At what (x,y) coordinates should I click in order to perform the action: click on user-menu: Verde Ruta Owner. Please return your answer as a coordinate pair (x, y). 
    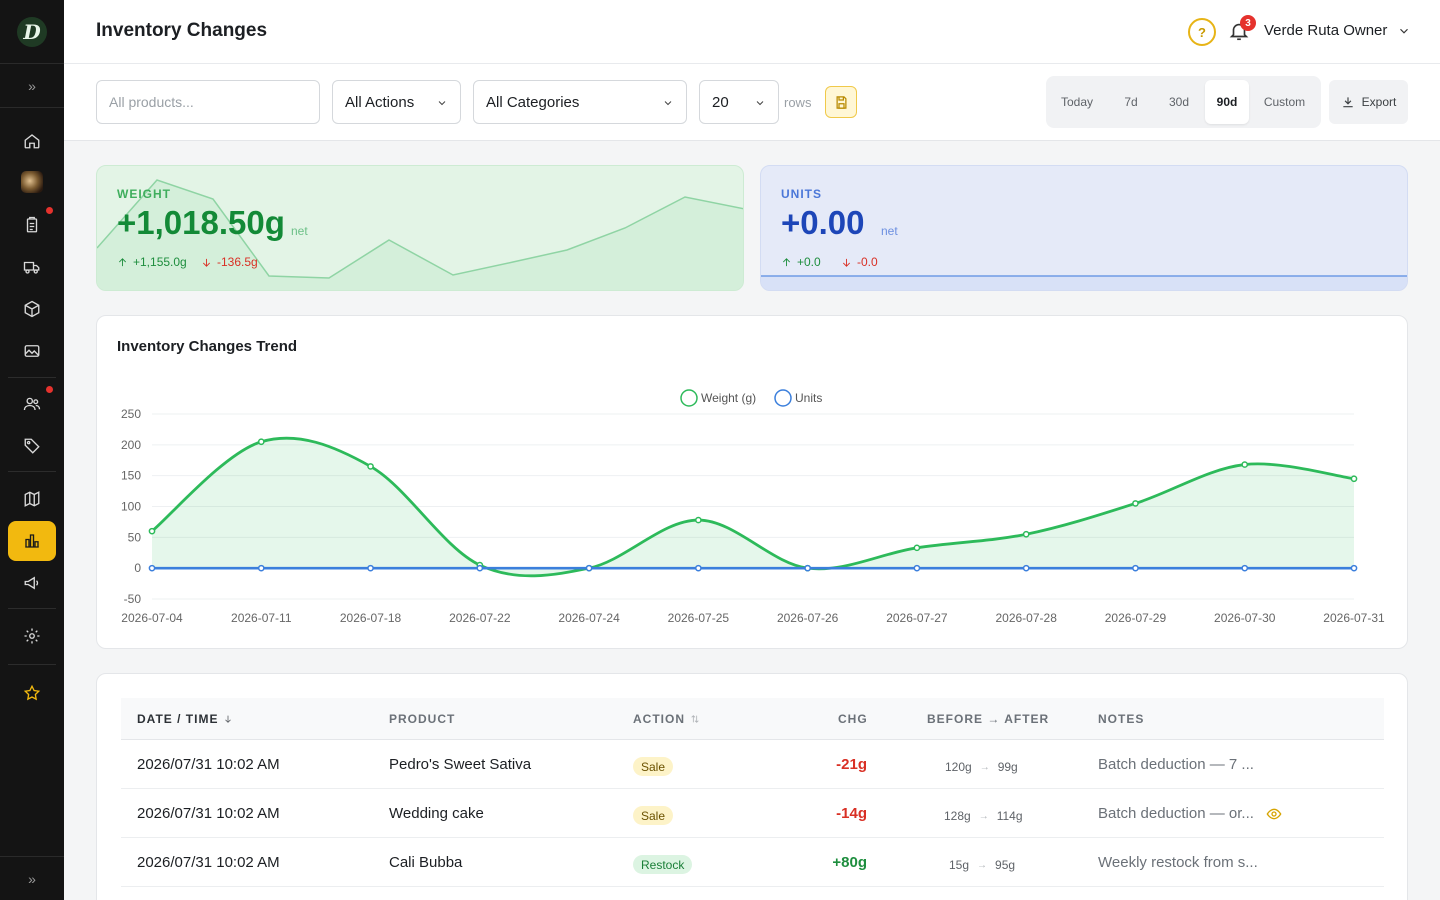
    Looking at the image, I should click on (1337, 30).